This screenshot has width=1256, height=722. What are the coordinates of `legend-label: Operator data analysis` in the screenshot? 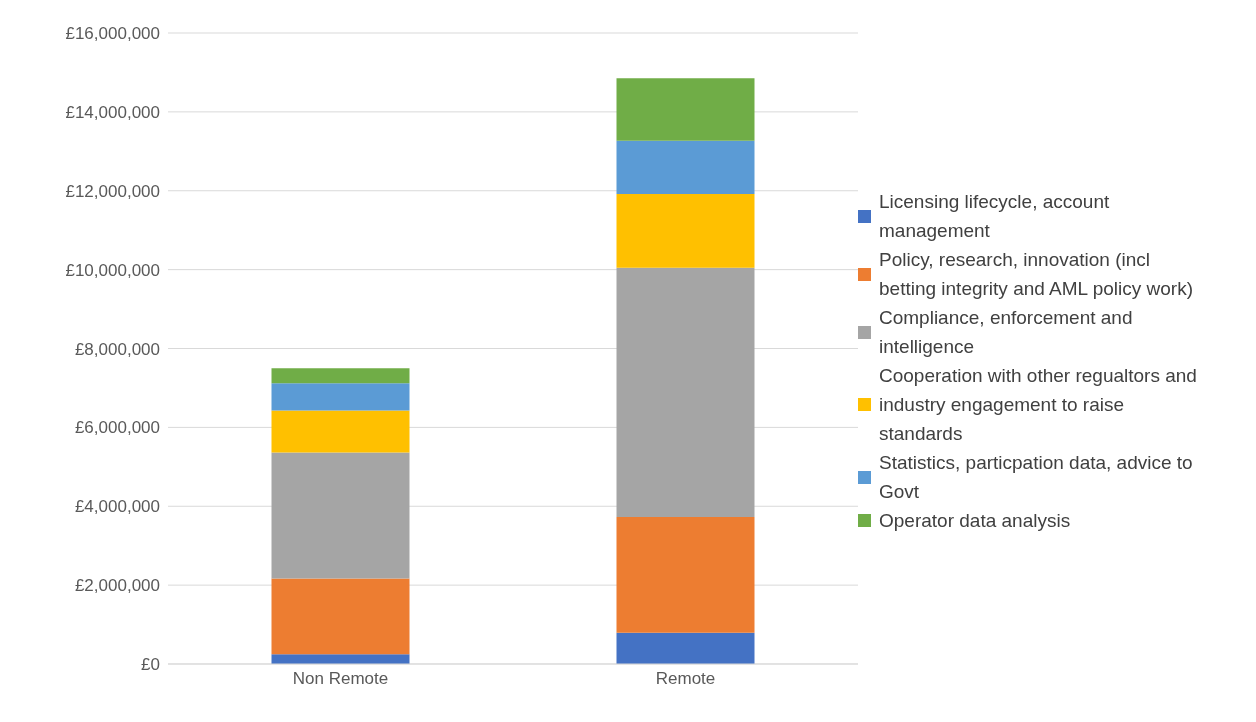 It's located at (975, 521).